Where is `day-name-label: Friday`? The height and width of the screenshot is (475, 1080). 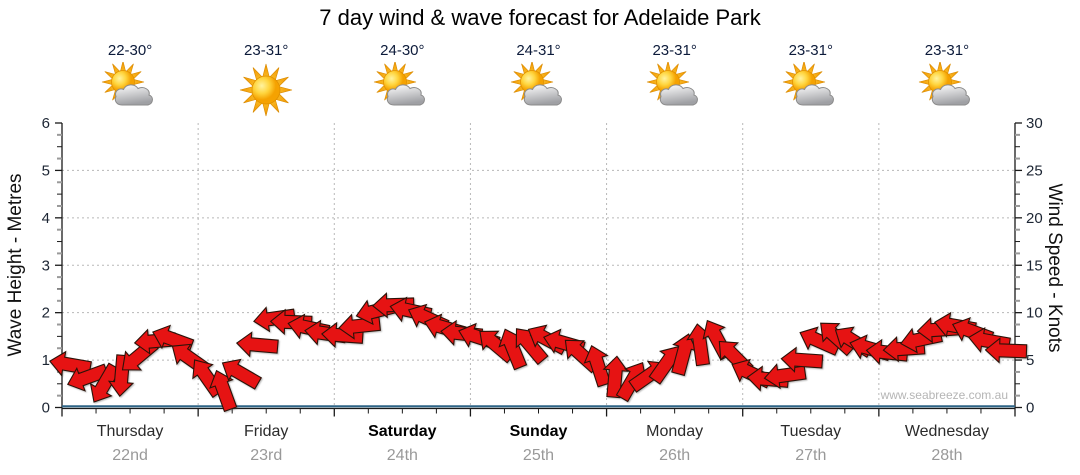
day-name-label: Friday is located at coordinates (266, 431).